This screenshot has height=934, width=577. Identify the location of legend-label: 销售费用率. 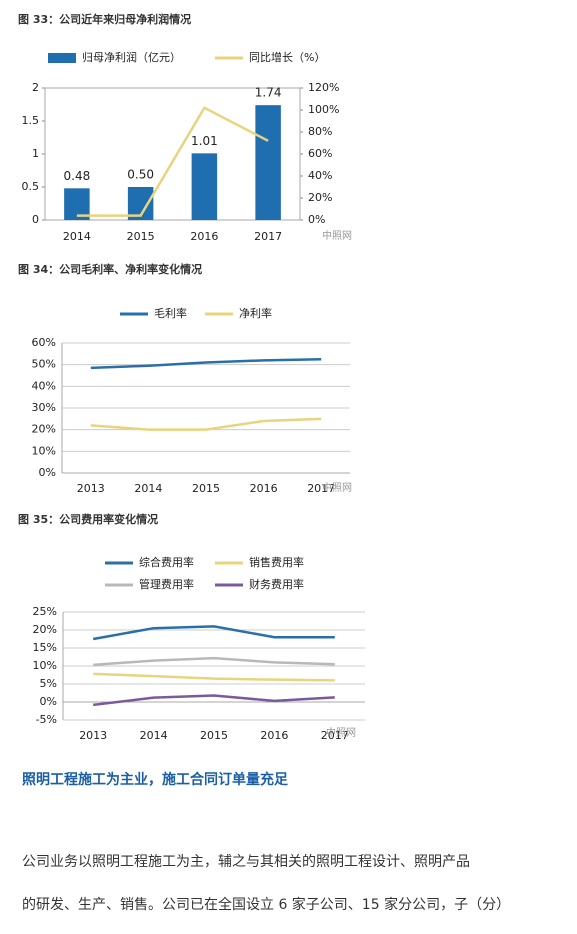
(276, 562).